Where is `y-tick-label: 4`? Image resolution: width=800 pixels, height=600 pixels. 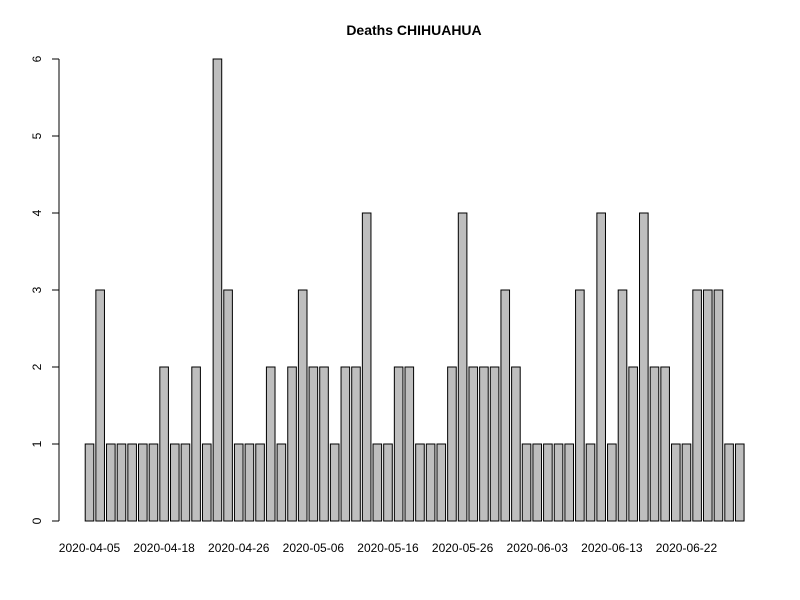
y-tick-label: 4 is located at coordinates (37, 212).